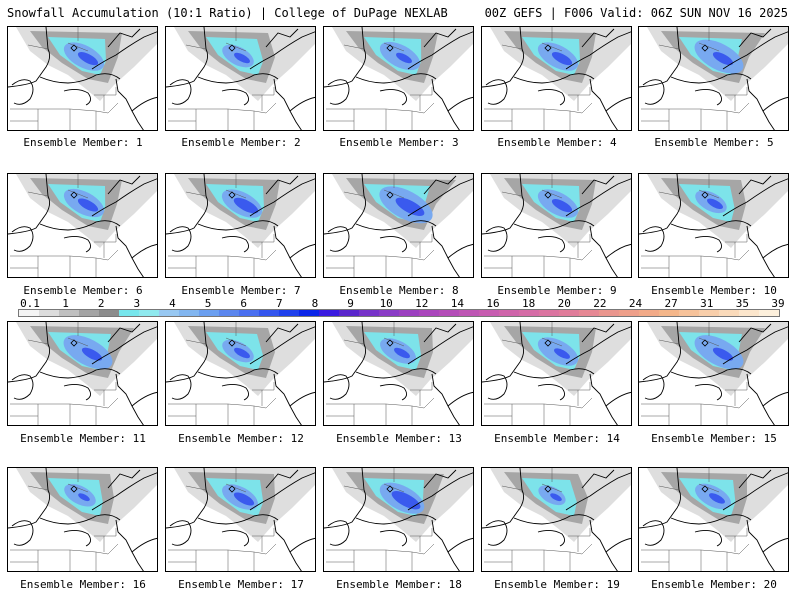 This screenshot has width=800, height=600. I want to click on member-label-18: Ensemble Member: 18, so click(399, 584).